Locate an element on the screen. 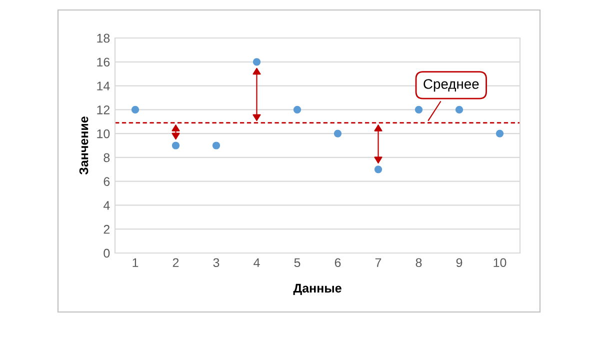 The image size is (591, 346). x-tick-label: 10 is located at coordinates (500, 263).